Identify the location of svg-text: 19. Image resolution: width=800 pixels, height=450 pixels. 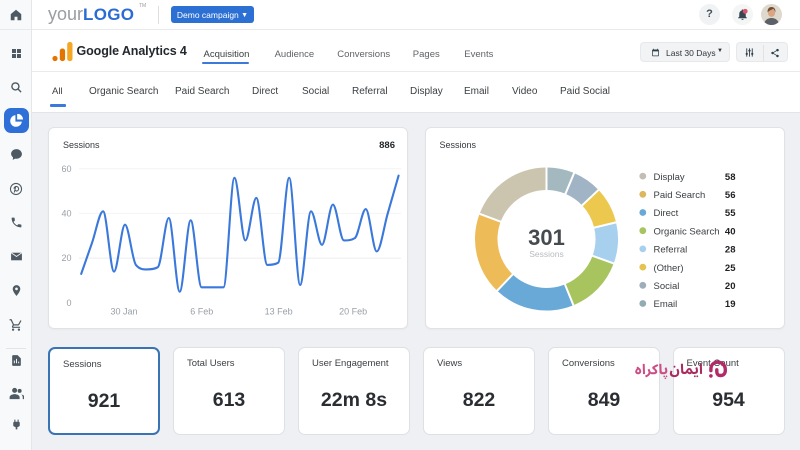
(729, 304).